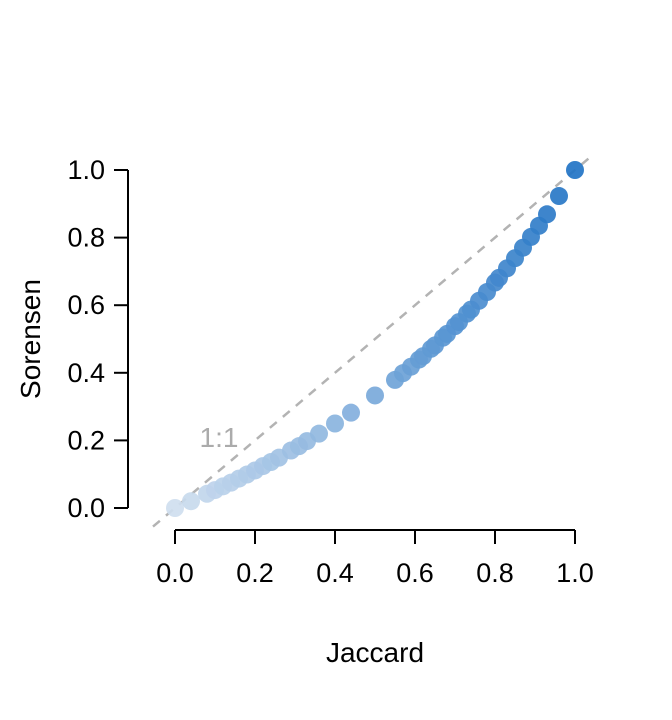 This screenshot has height=720, width=672. Describe the element at coordinates (86, 508) in the screenshot. I see `y-axis-tick-label: 0.0` at that location.